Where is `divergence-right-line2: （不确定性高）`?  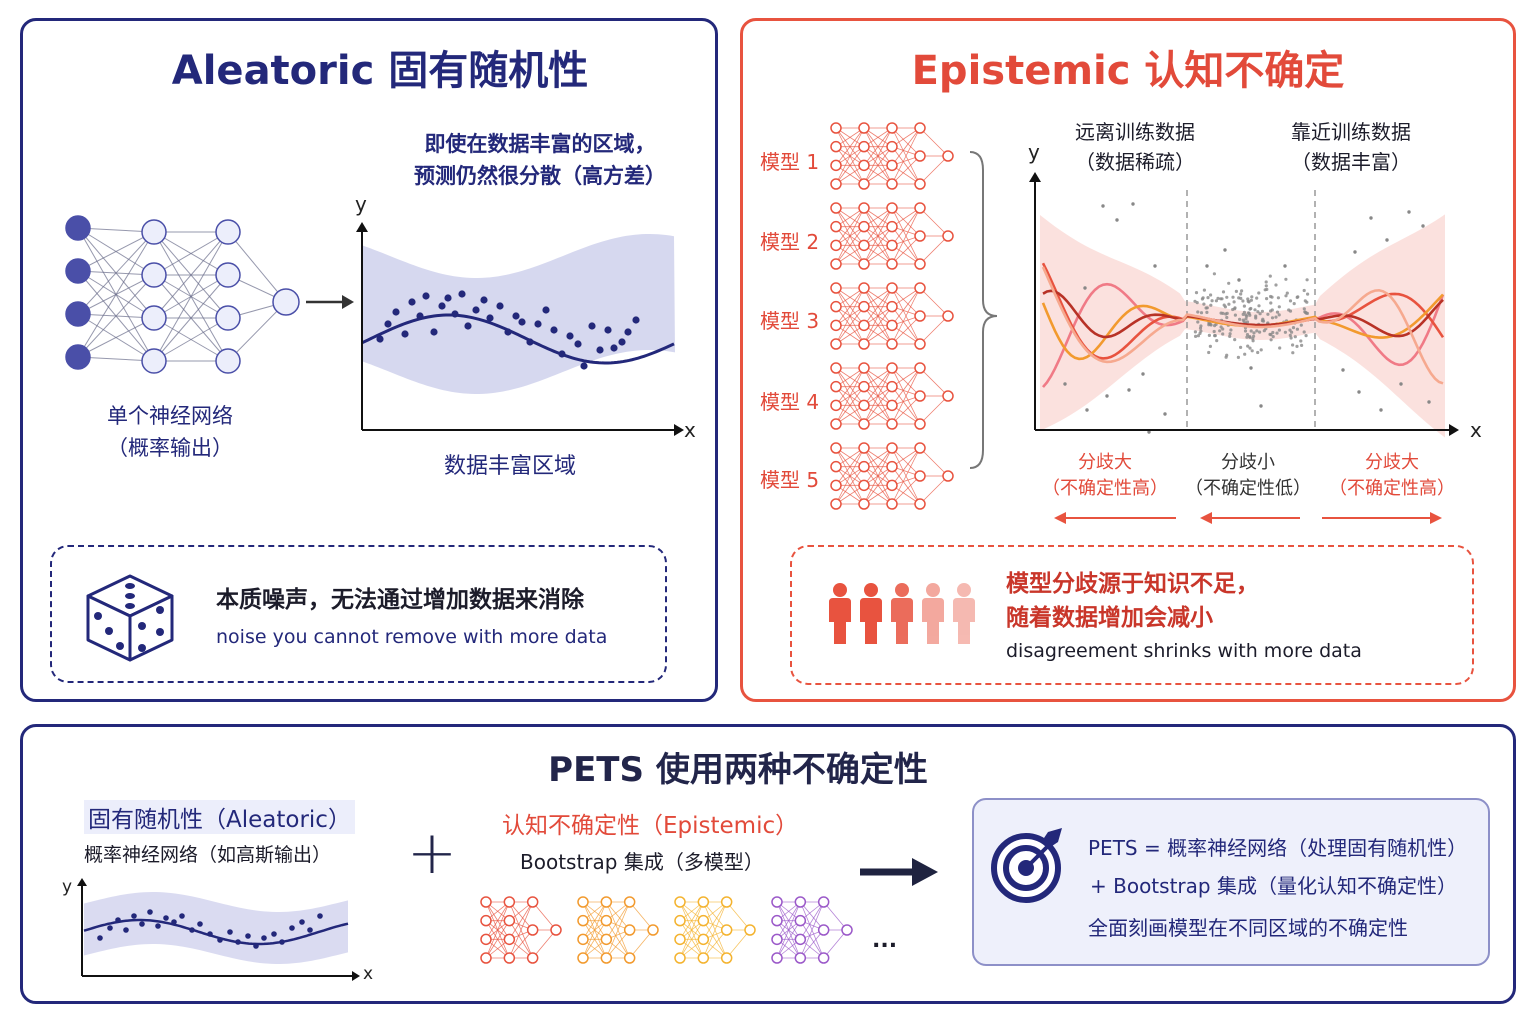
divergence-right-line2: （不确定性高） is located at coordinates (1392, 488).